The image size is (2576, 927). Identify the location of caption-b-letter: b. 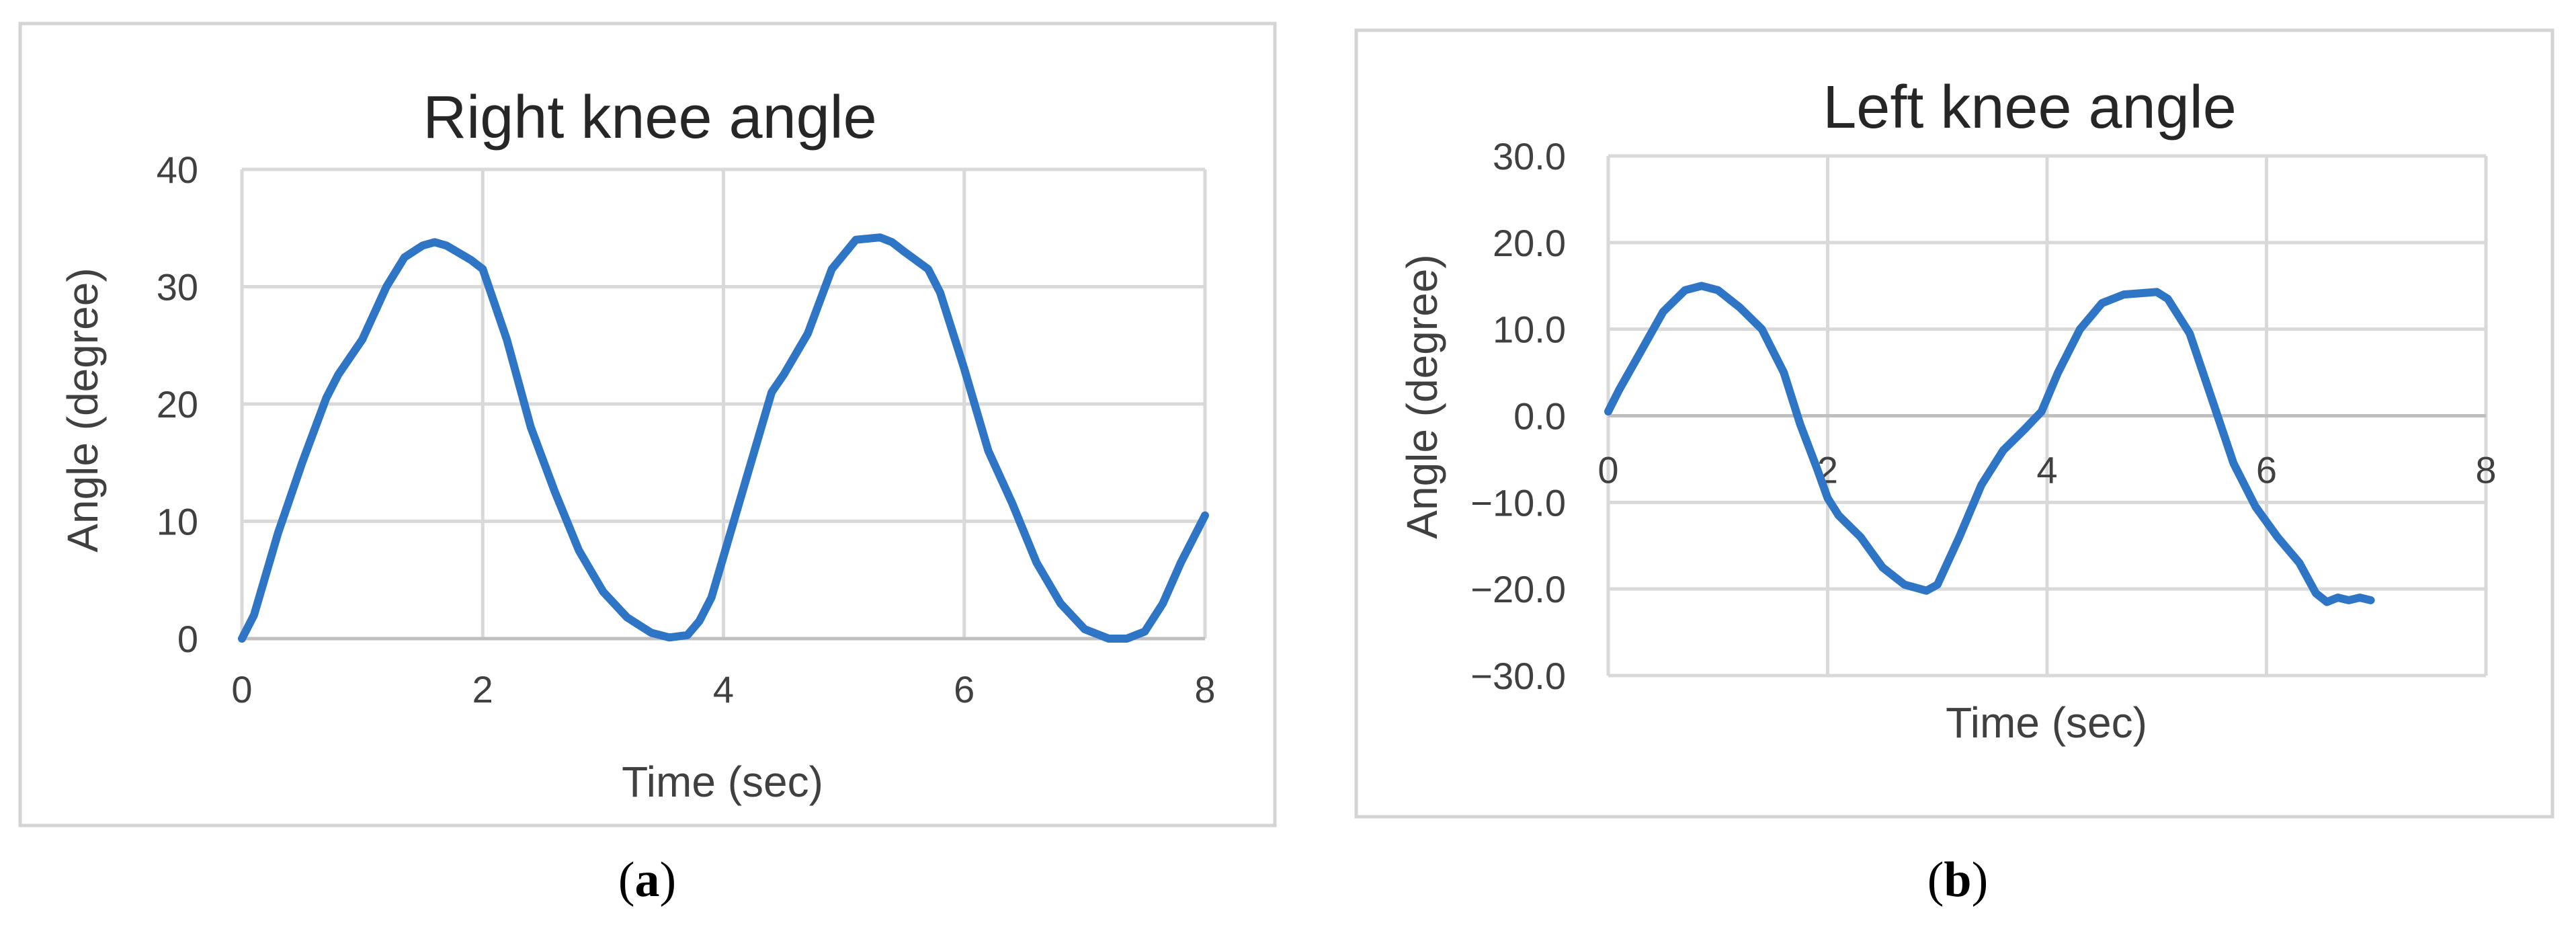
(1957, 880).